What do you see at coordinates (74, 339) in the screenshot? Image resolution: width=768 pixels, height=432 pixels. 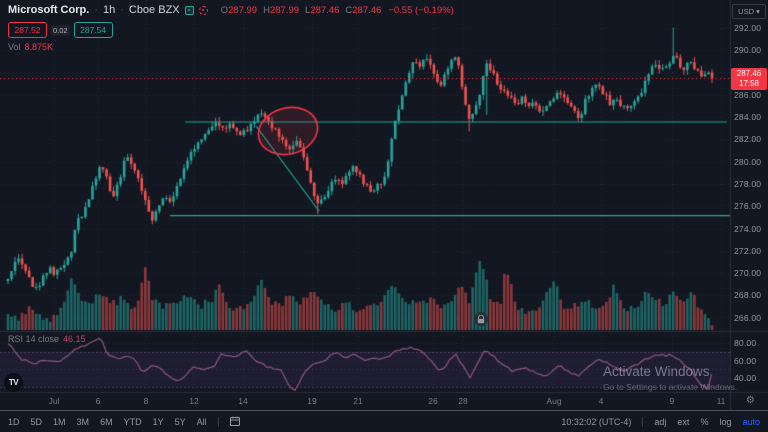 I see `rsi-value: 46.15` at bounding box center [74, 339].